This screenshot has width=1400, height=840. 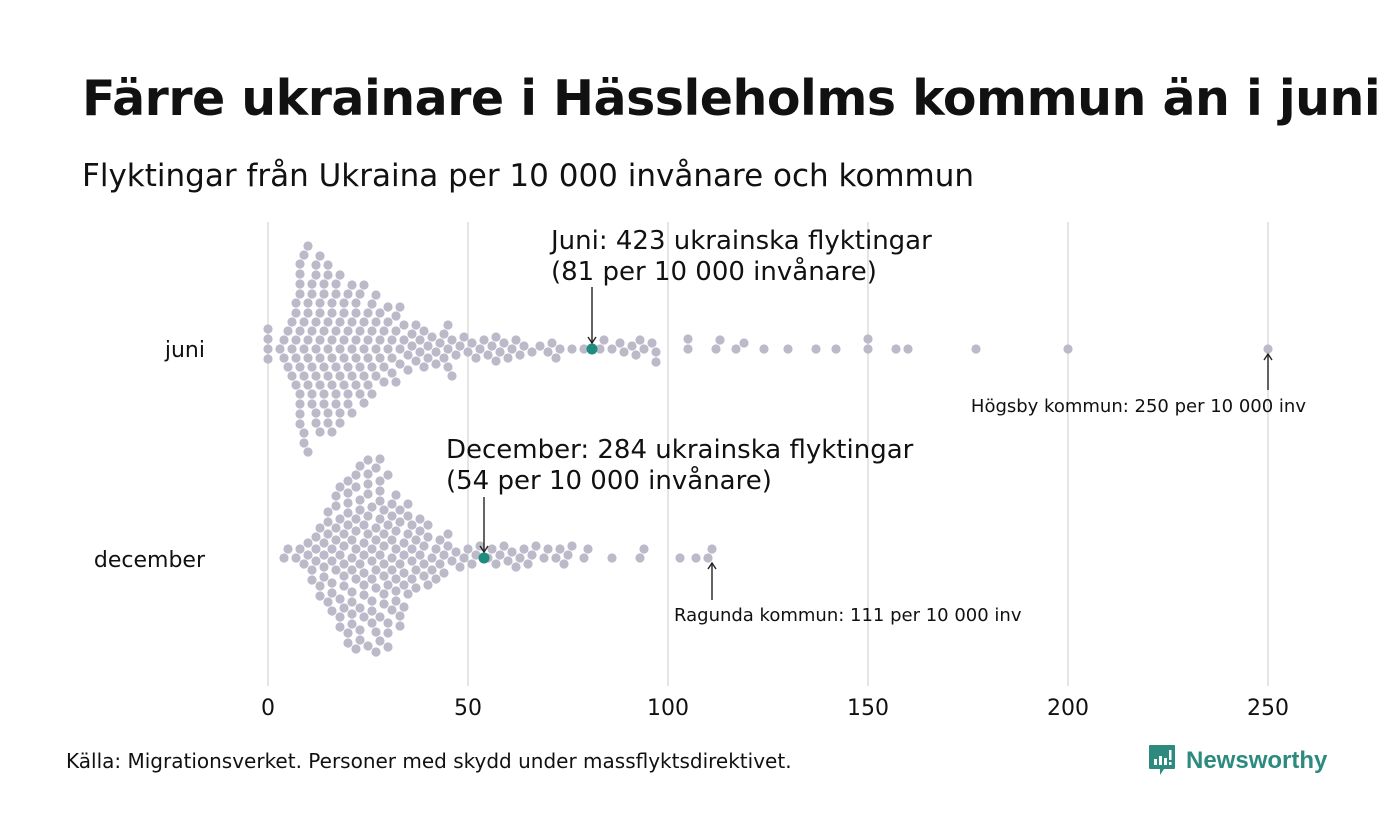 I want to click on december-outlier-label: Ragunda kommun: 111 per 10 000 inv, so click(x=848, y=615).